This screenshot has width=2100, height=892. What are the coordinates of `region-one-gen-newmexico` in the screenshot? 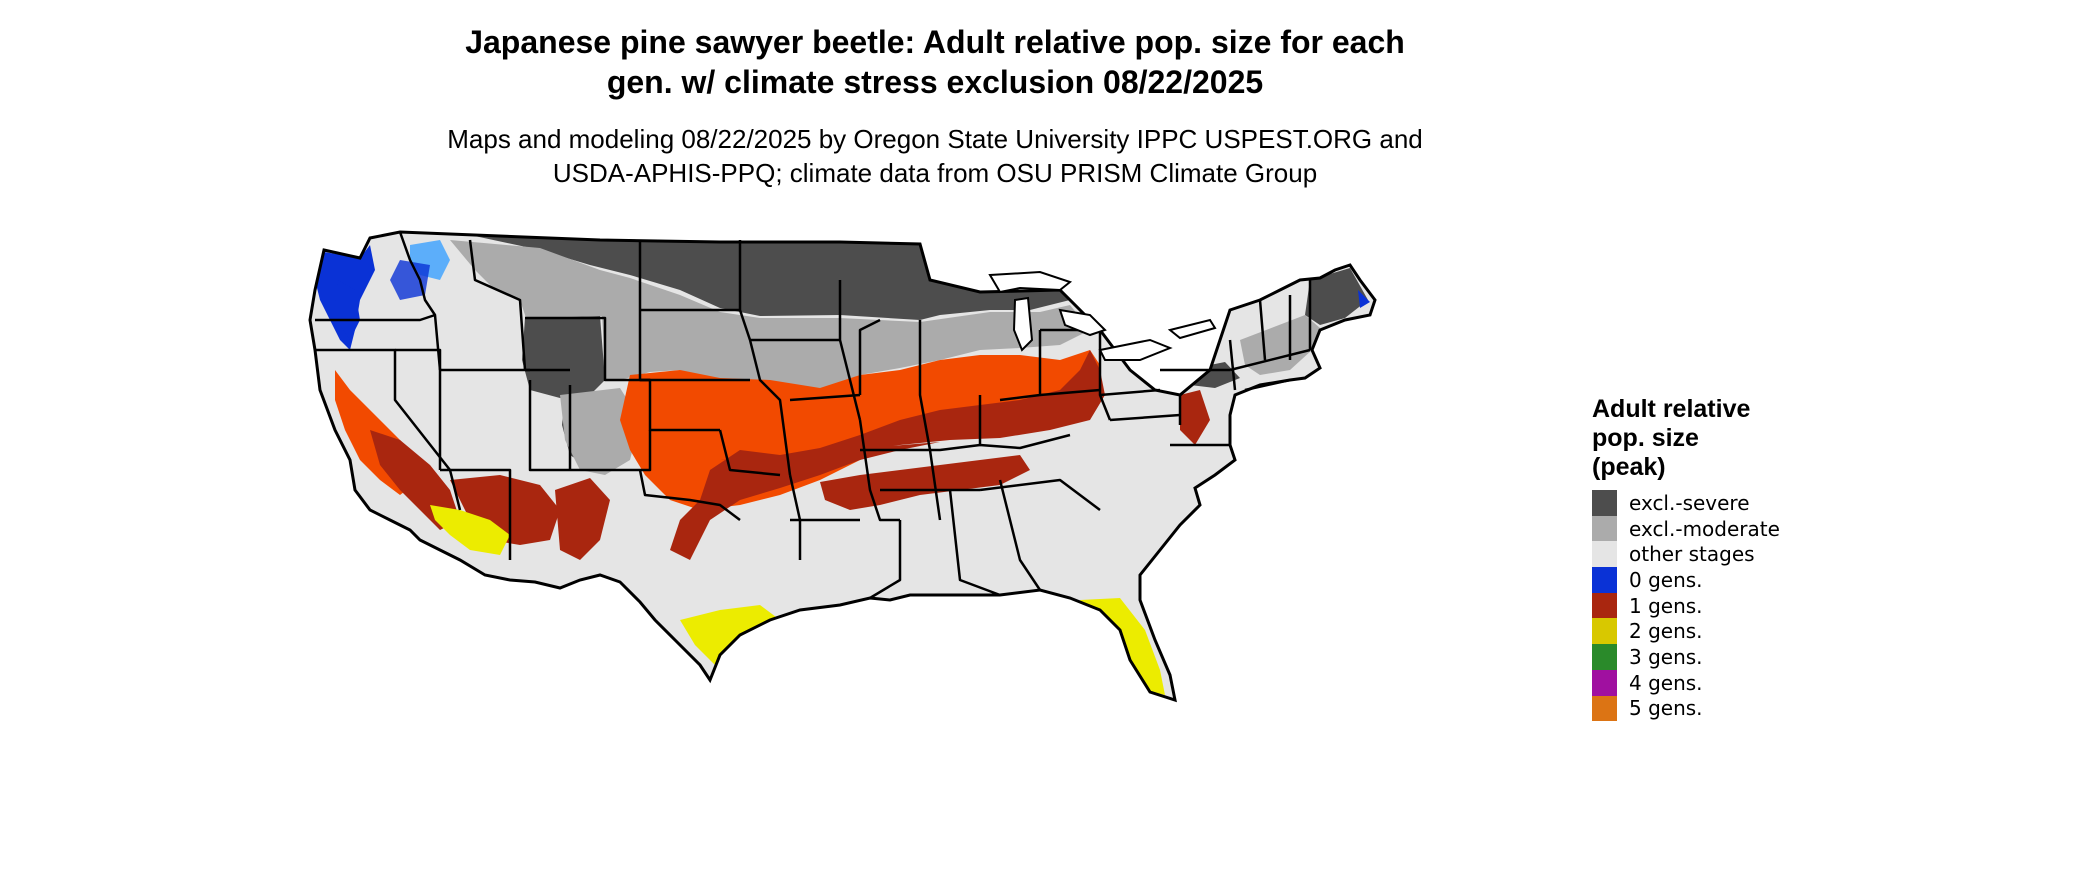 It's located at (582, 519).